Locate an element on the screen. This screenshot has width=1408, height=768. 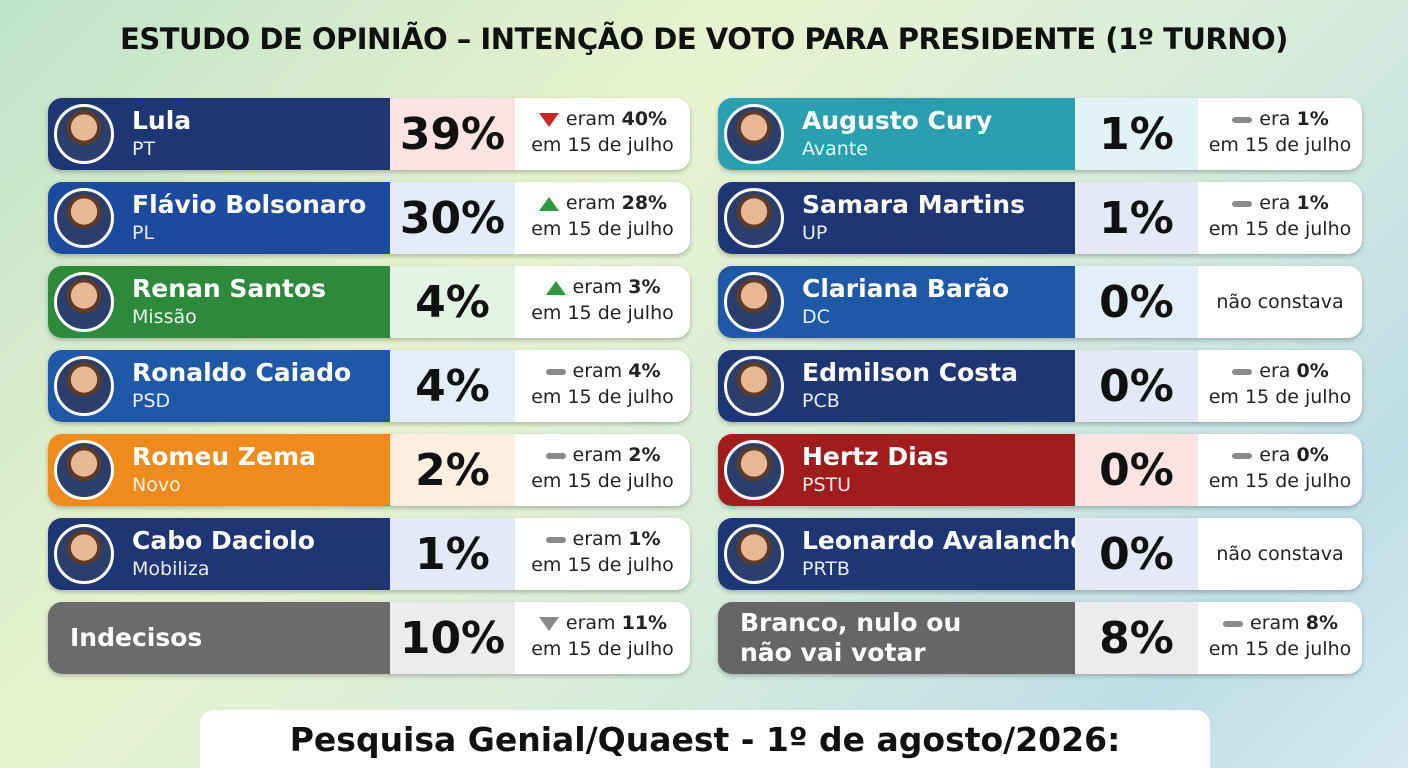
percent: 10% is located at coordinates (452, 638).